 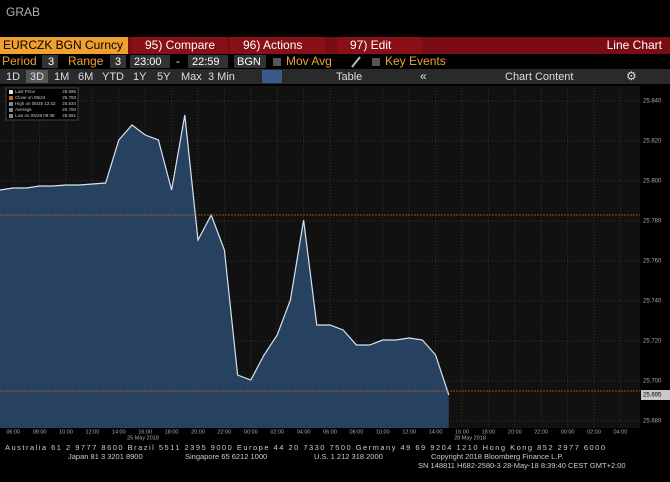 What do you see at coordinates (19, 61) in the screenshot?
I see `period-label: Period` at bounding box center [19, 61].